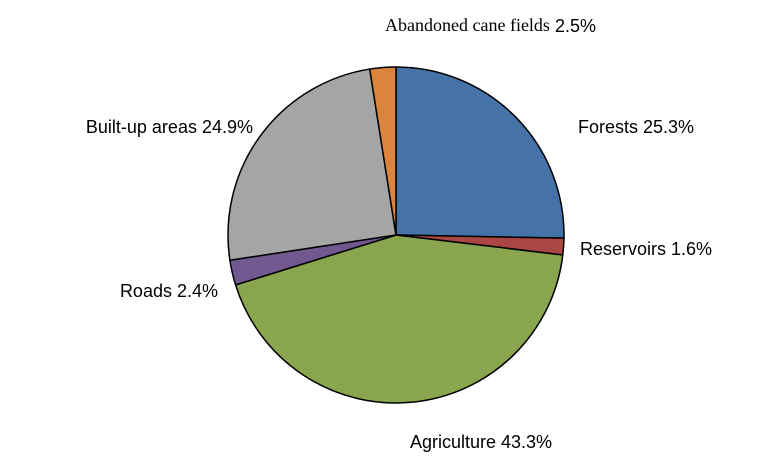  What do you see at coordinates (227, 127) in the screenshot?
I see `label-value: 24.9%` at bounding box center [227, 127].